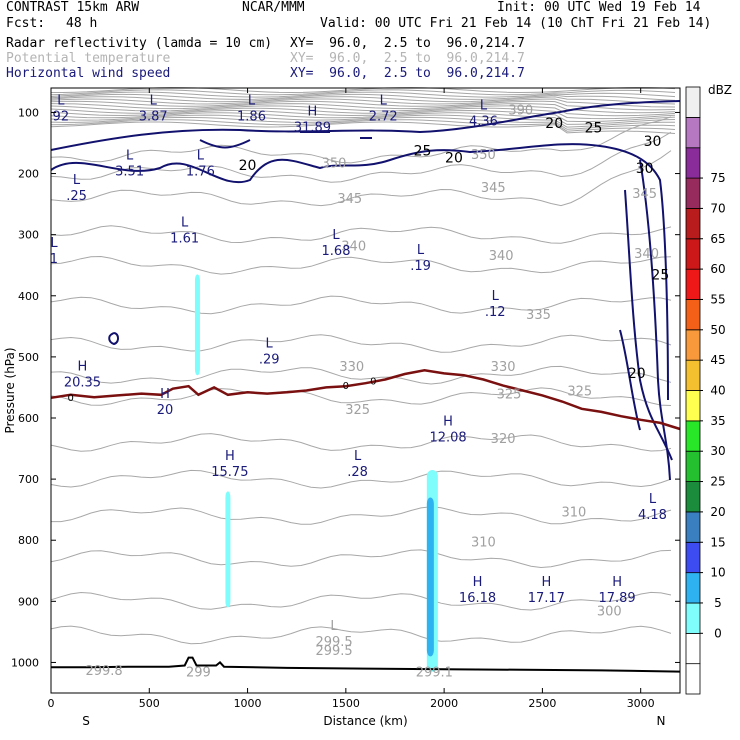 The image size is (740, 740). I want to click on extremum-value: 299.5, so click(333, 642).